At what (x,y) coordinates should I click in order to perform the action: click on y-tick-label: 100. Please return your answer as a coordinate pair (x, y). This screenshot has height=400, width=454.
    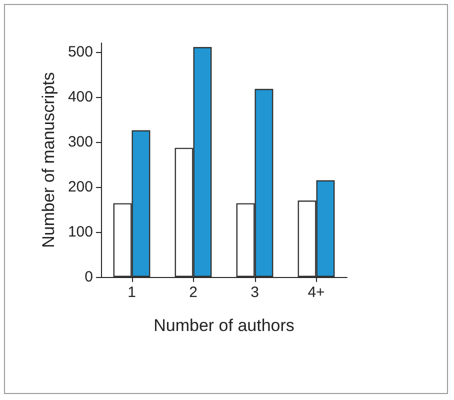
    Looking at the image, I should click on (80, 232).